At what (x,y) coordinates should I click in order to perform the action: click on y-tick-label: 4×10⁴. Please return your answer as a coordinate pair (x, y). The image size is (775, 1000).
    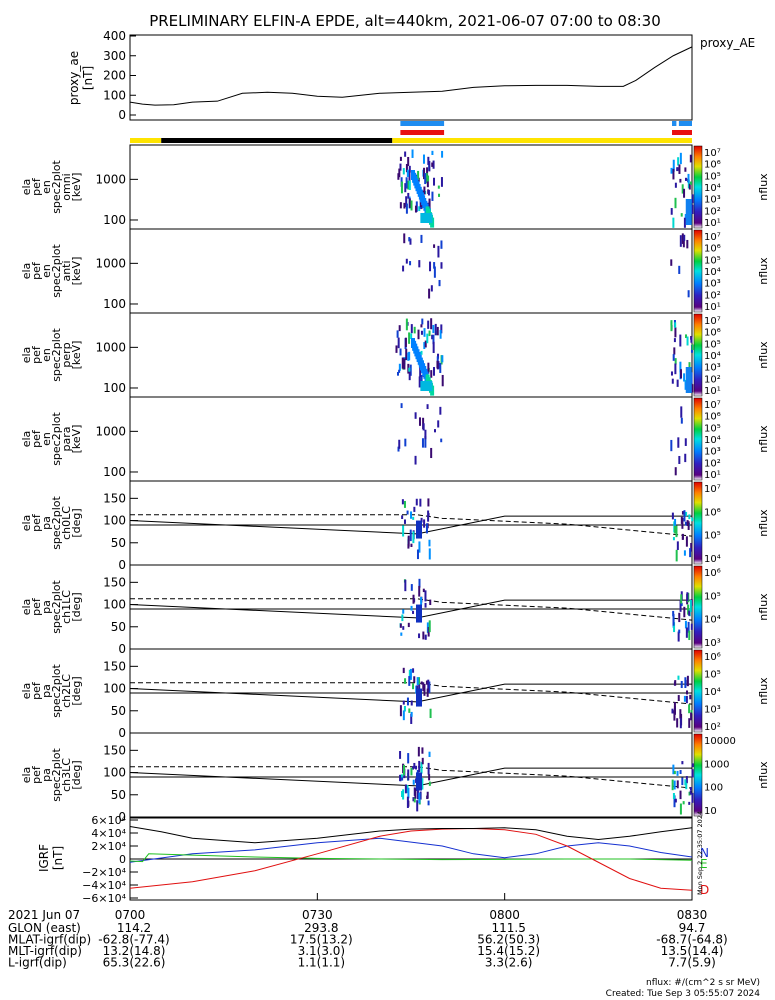
    Looking at the image, I should click on (108, 833).